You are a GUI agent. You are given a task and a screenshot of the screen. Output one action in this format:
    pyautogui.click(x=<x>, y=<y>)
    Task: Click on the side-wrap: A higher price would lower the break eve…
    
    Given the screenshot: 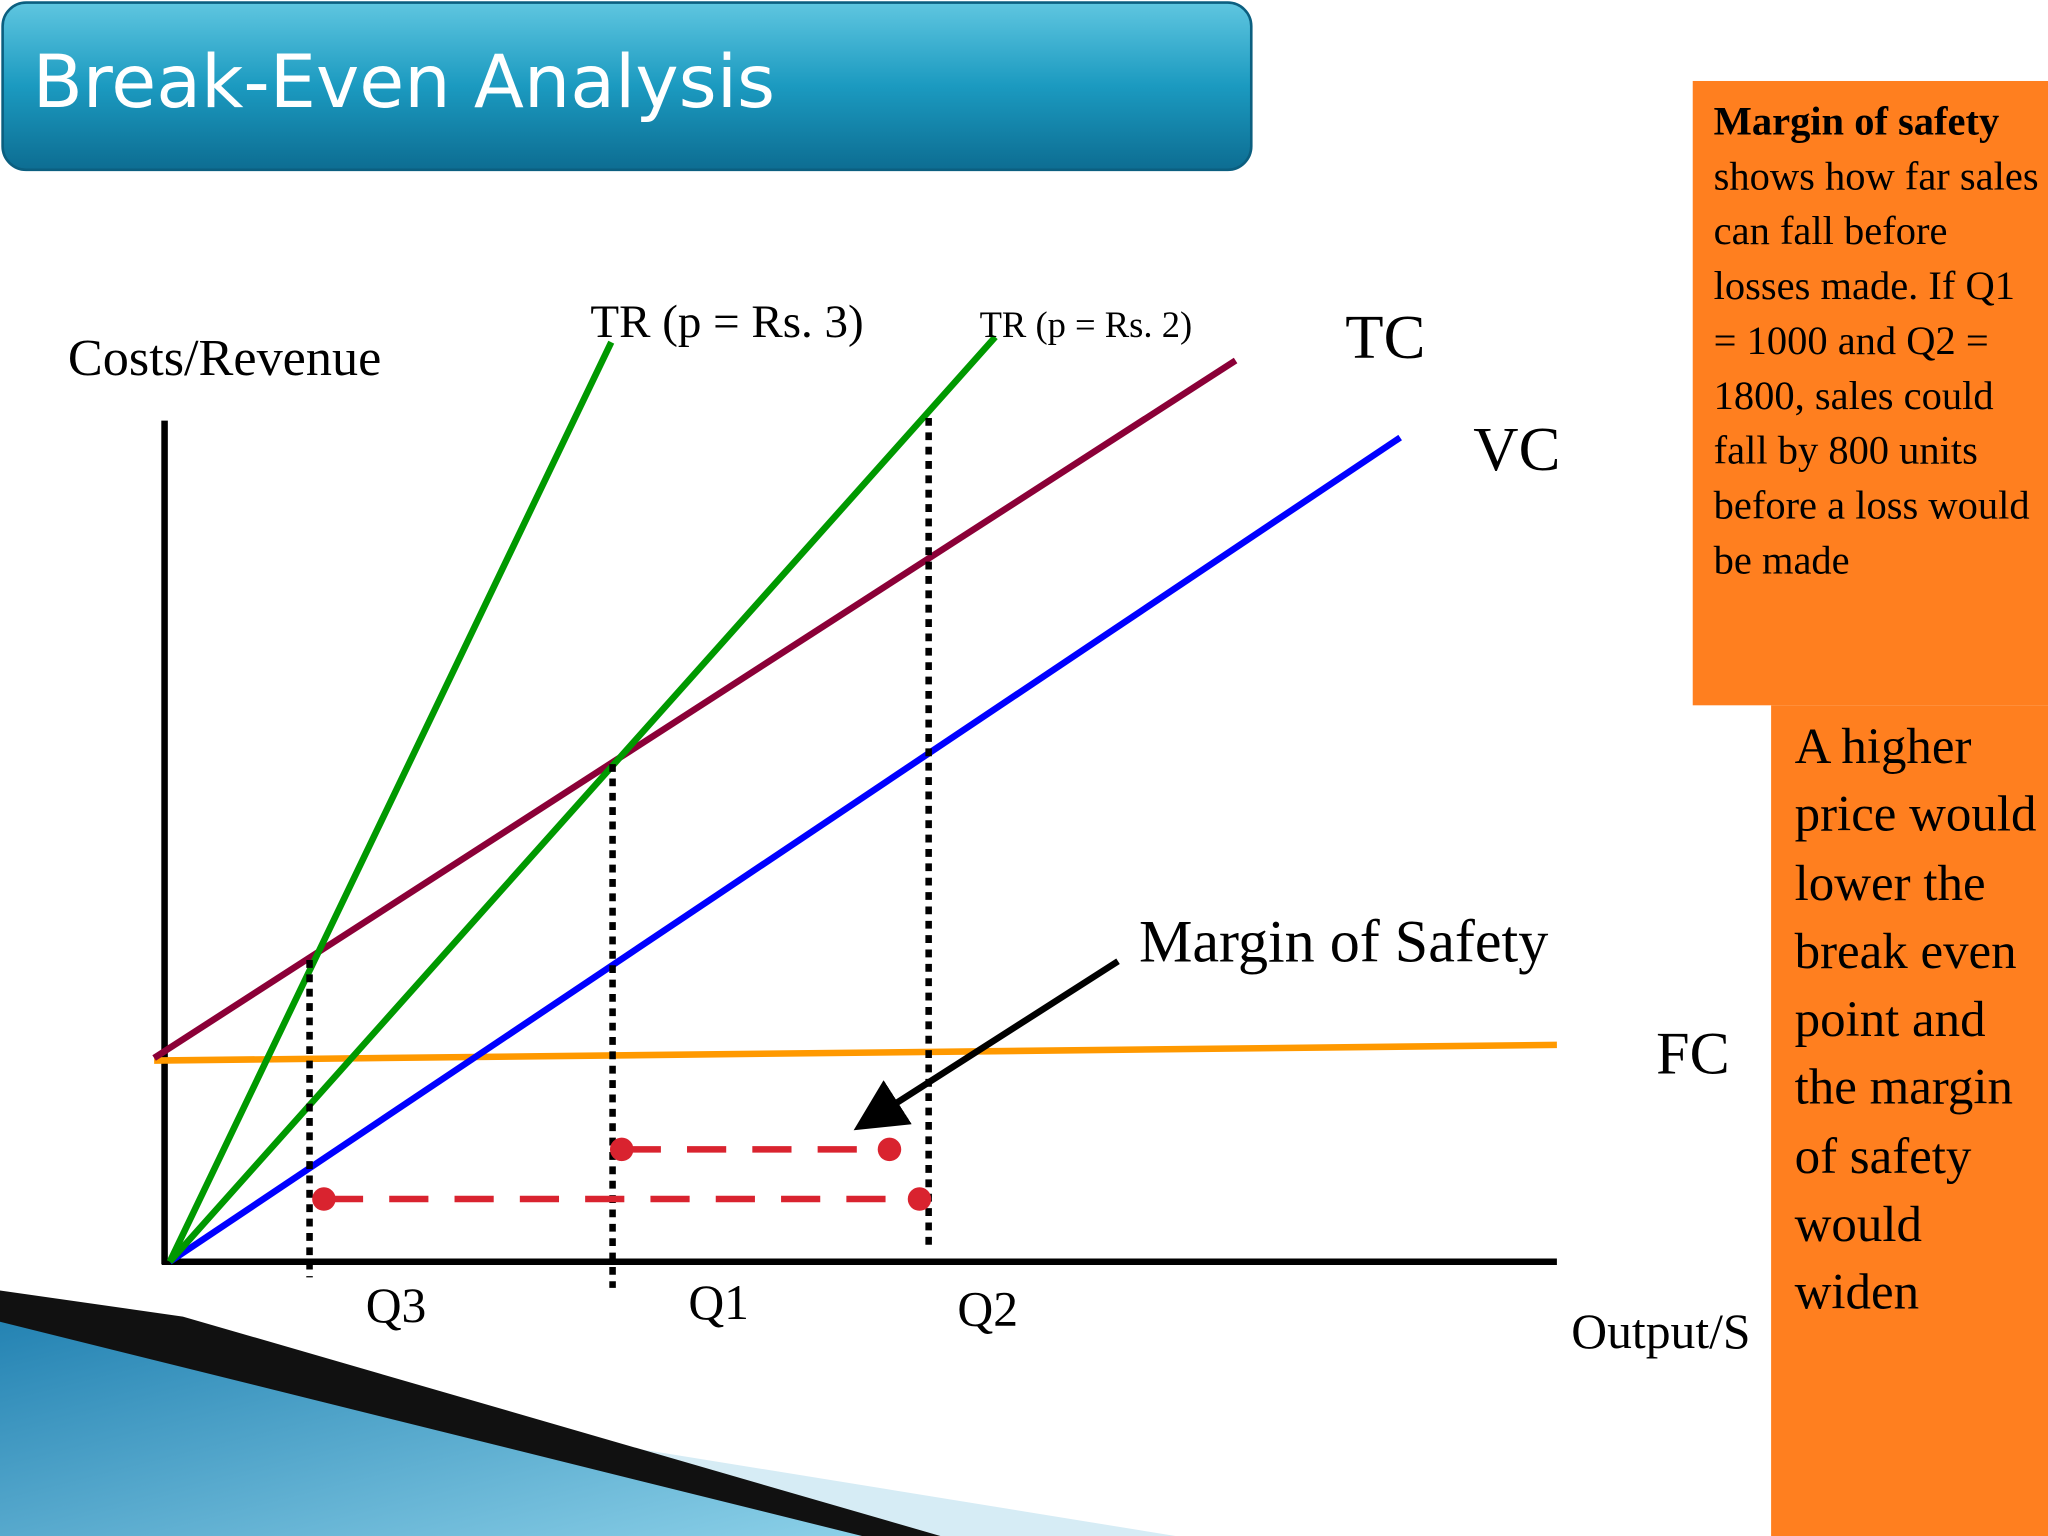 What is the action you would take?
    pyautogui.click(x=1915, y=1019)
    